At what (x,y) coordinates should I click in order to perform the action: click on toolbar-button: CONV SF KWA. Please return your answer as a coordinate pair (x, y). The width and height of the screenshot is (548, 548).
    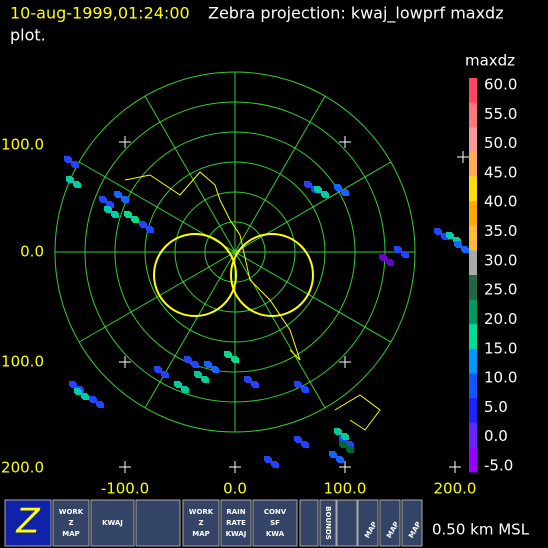
    Looking at the image, I should click on (275, 523).